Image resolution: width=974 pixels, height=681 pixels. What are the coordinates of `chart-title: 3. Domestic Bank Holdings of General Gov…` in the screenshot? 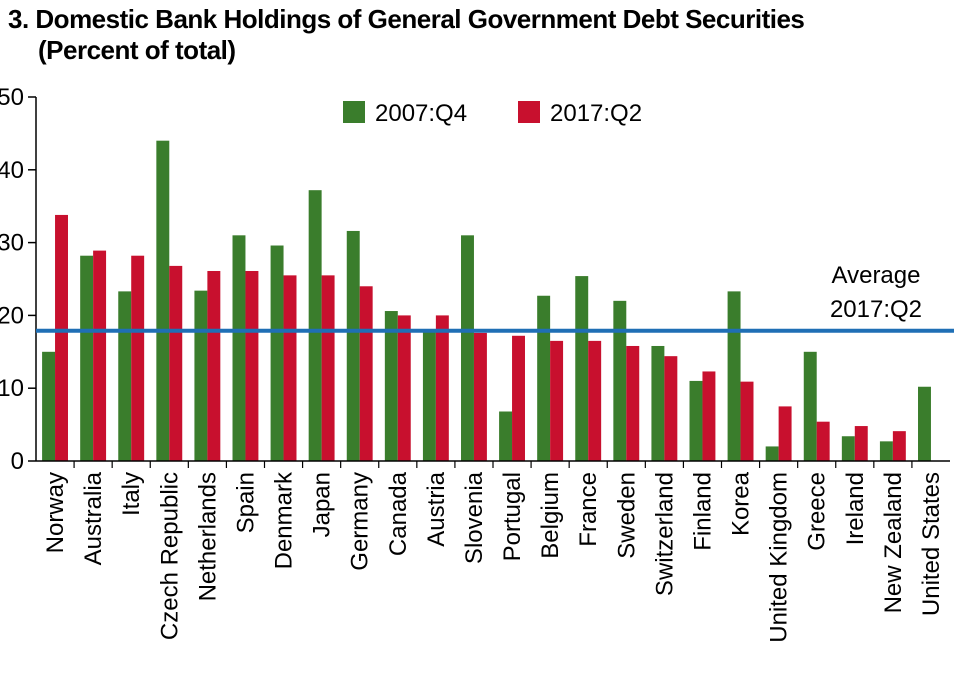 It's located at (406, 35).